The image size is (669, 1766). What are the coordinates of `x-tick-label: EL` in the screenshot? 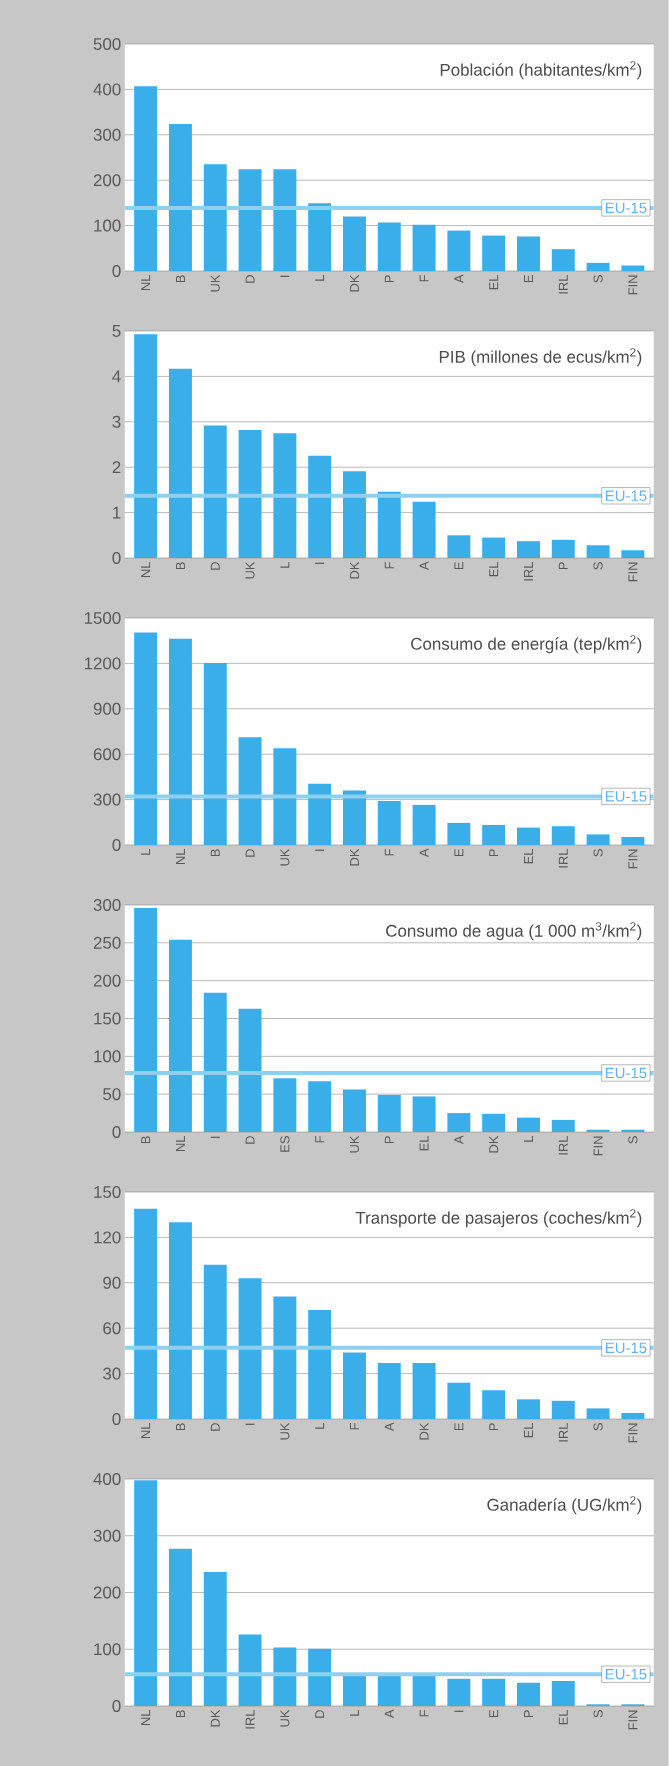 It's located at (563, 1717).